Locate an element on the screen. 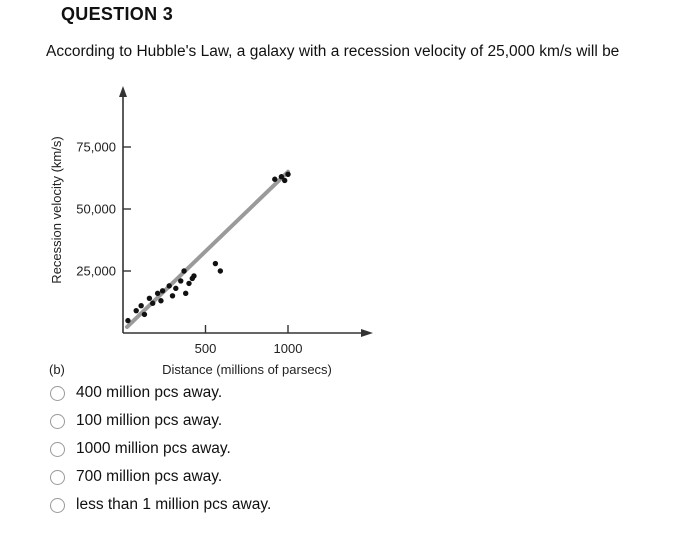 This screenshot has width=700, height=536. option-1000-million: 1000 million pcs away. is located at coordinates (140, 449).